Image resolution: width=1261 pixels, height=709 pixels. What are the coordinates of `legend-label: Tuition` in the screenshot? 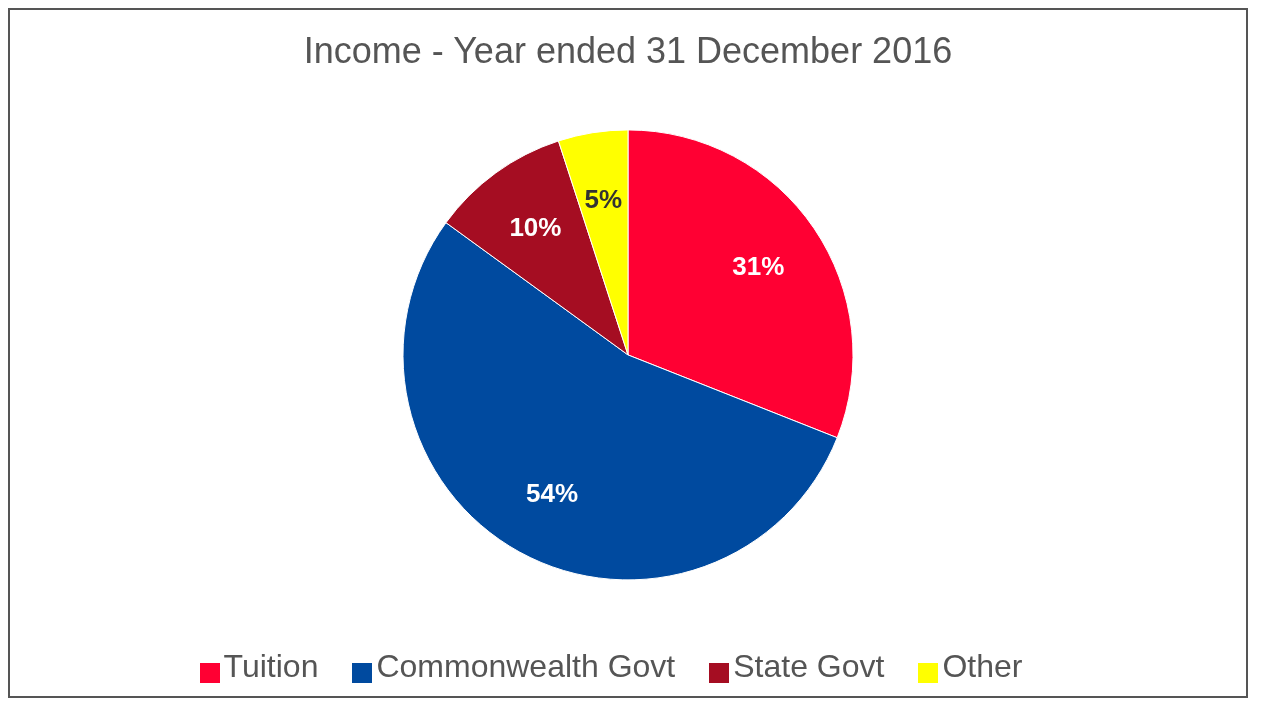 It's located at (271, 666).